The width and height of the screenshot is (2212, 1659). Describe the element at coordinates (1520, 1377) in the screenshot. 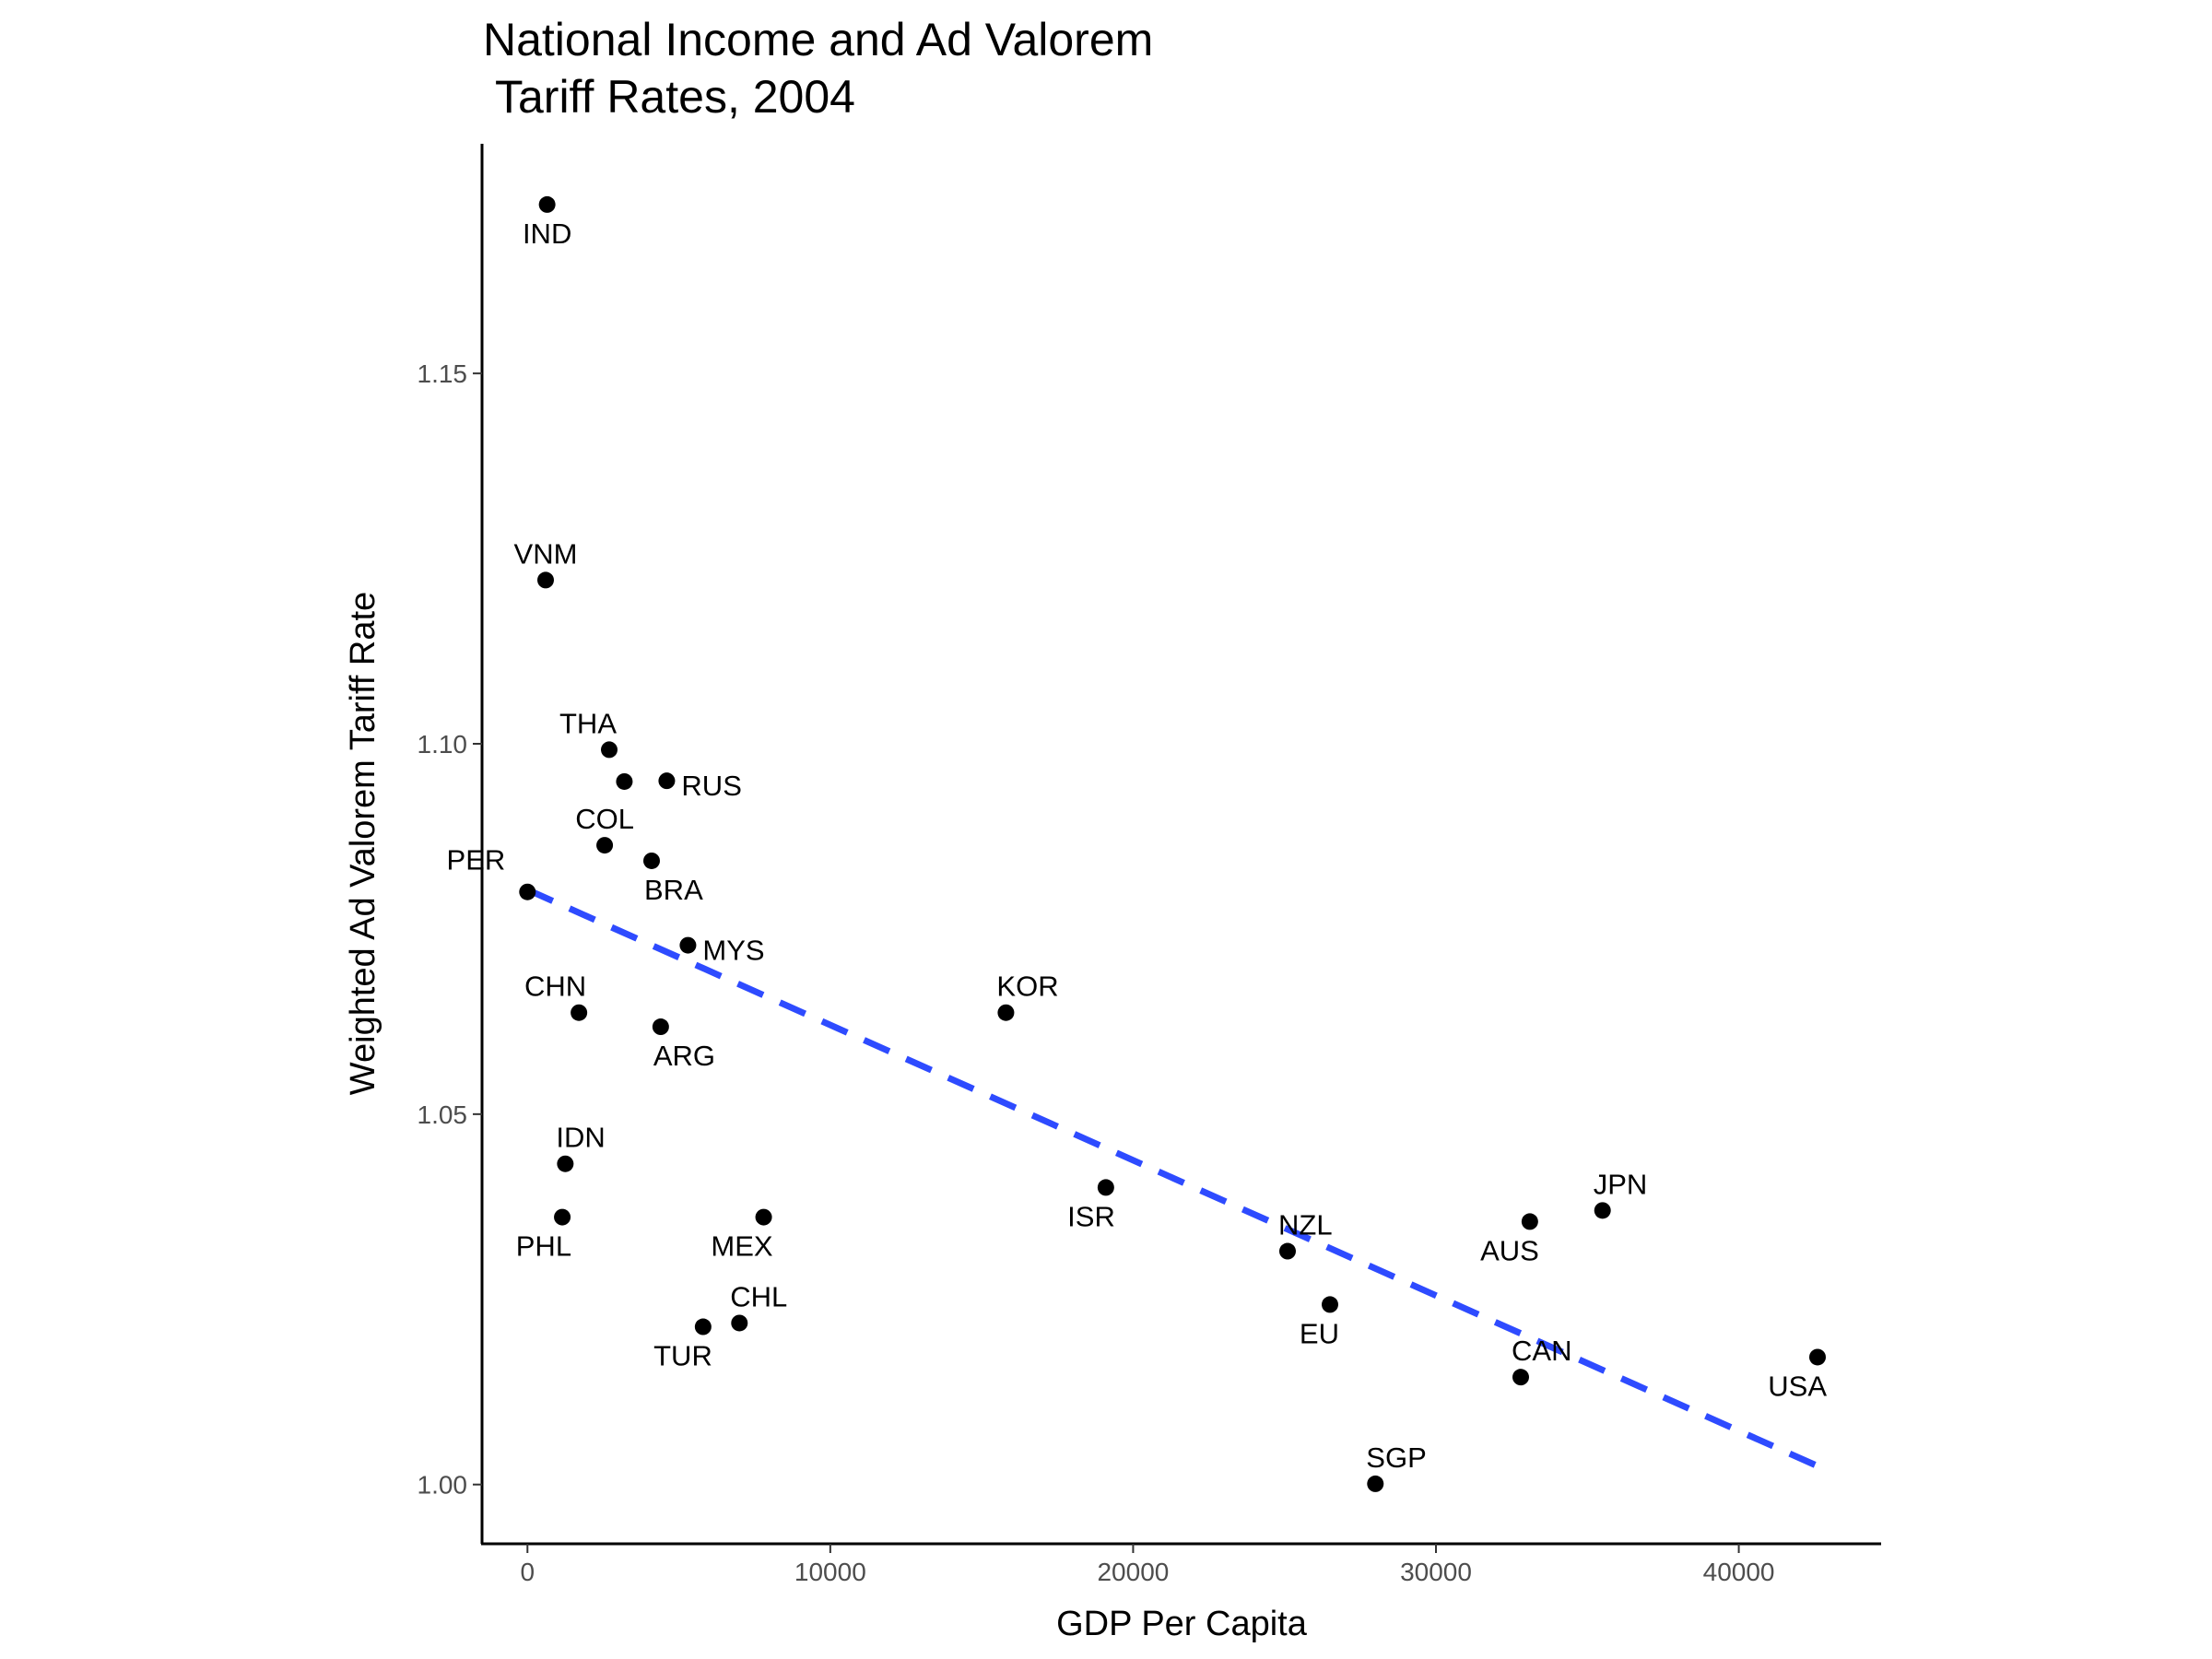

I see `data-point-can` at that location.